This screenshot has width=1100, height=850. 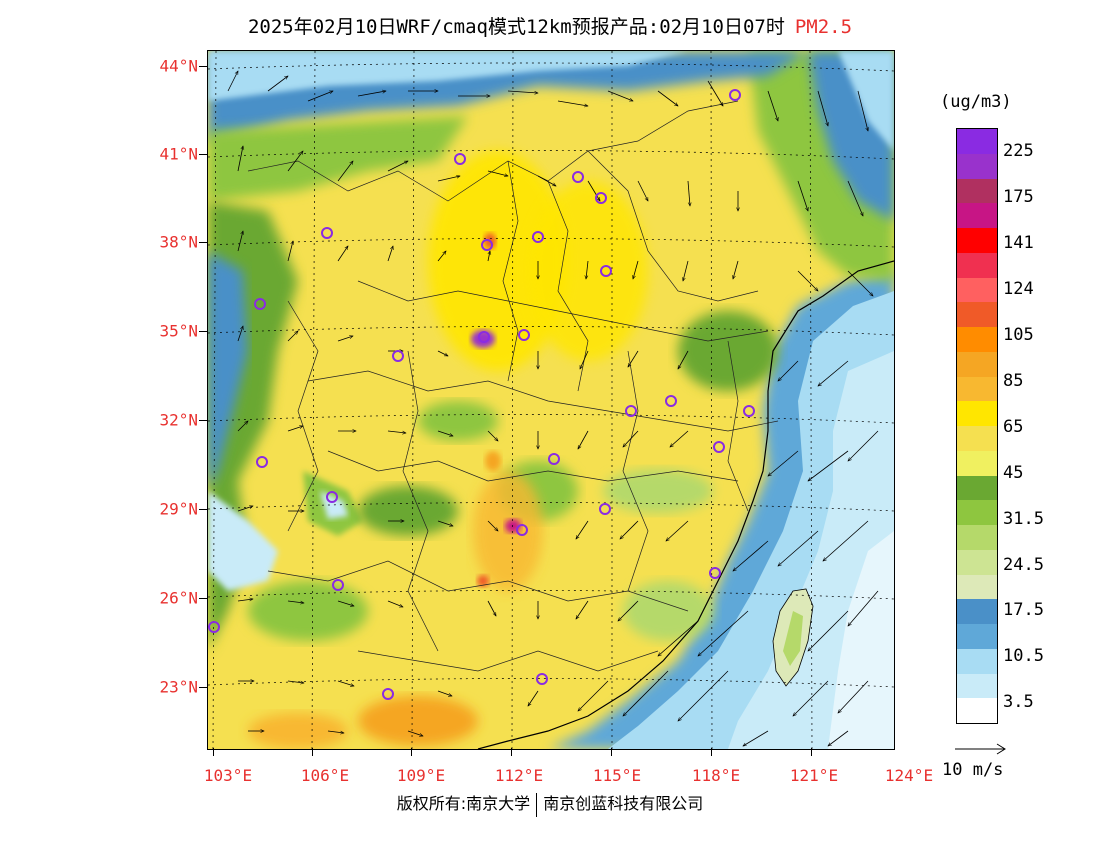 What do you see at coordinates (178, 420) in the screenshot?
I see `lat-label-32: 32°N` at bounding box center [178, 420].